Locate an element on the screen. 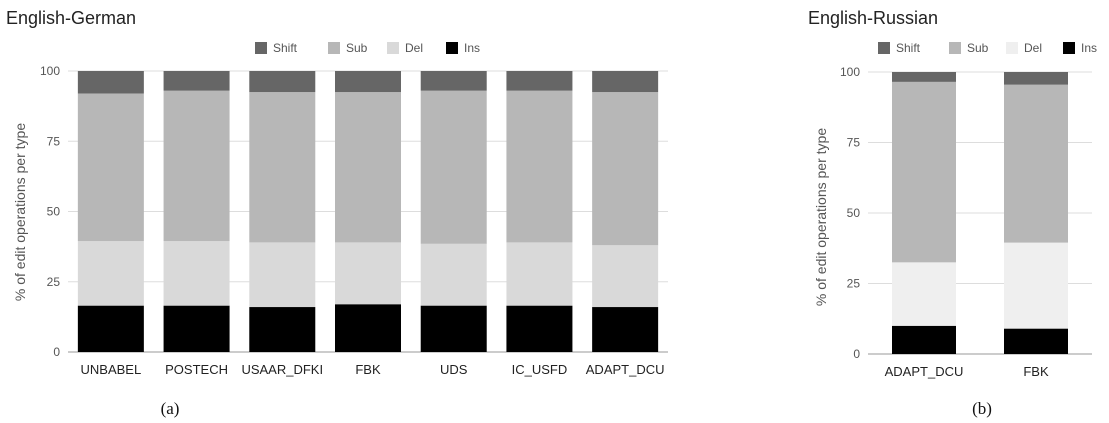 This screenshot has height=423, width=1109. legend-item-shift: Shift is located at coordinates (899, 48).